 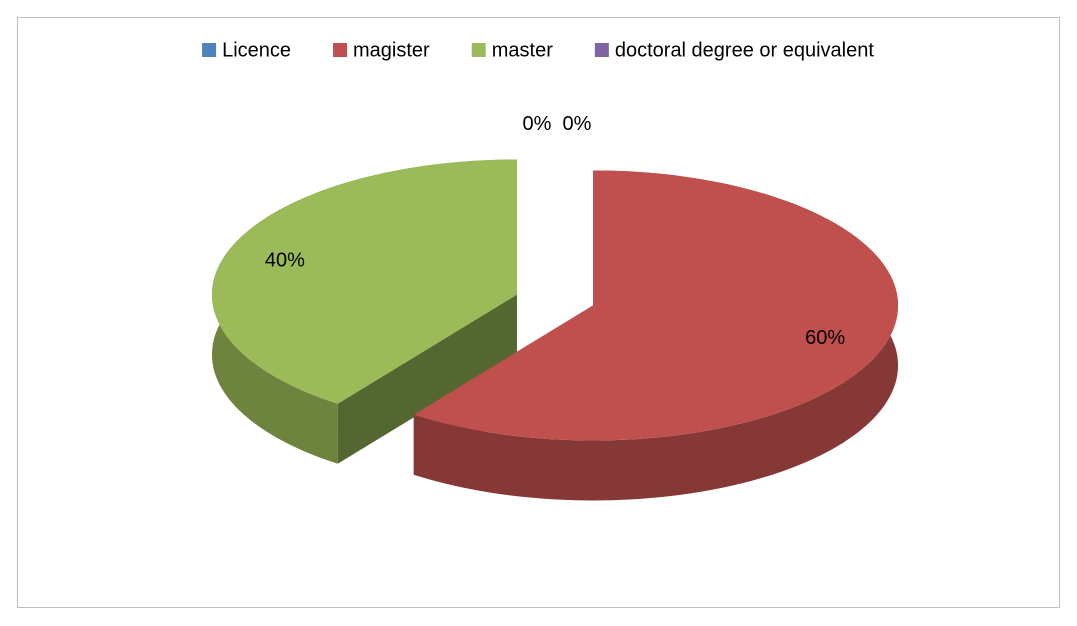 What do you see at coordinates (522, 50) in the screenshot?
I see `legend-label: master` at bounding box center [522, 50].